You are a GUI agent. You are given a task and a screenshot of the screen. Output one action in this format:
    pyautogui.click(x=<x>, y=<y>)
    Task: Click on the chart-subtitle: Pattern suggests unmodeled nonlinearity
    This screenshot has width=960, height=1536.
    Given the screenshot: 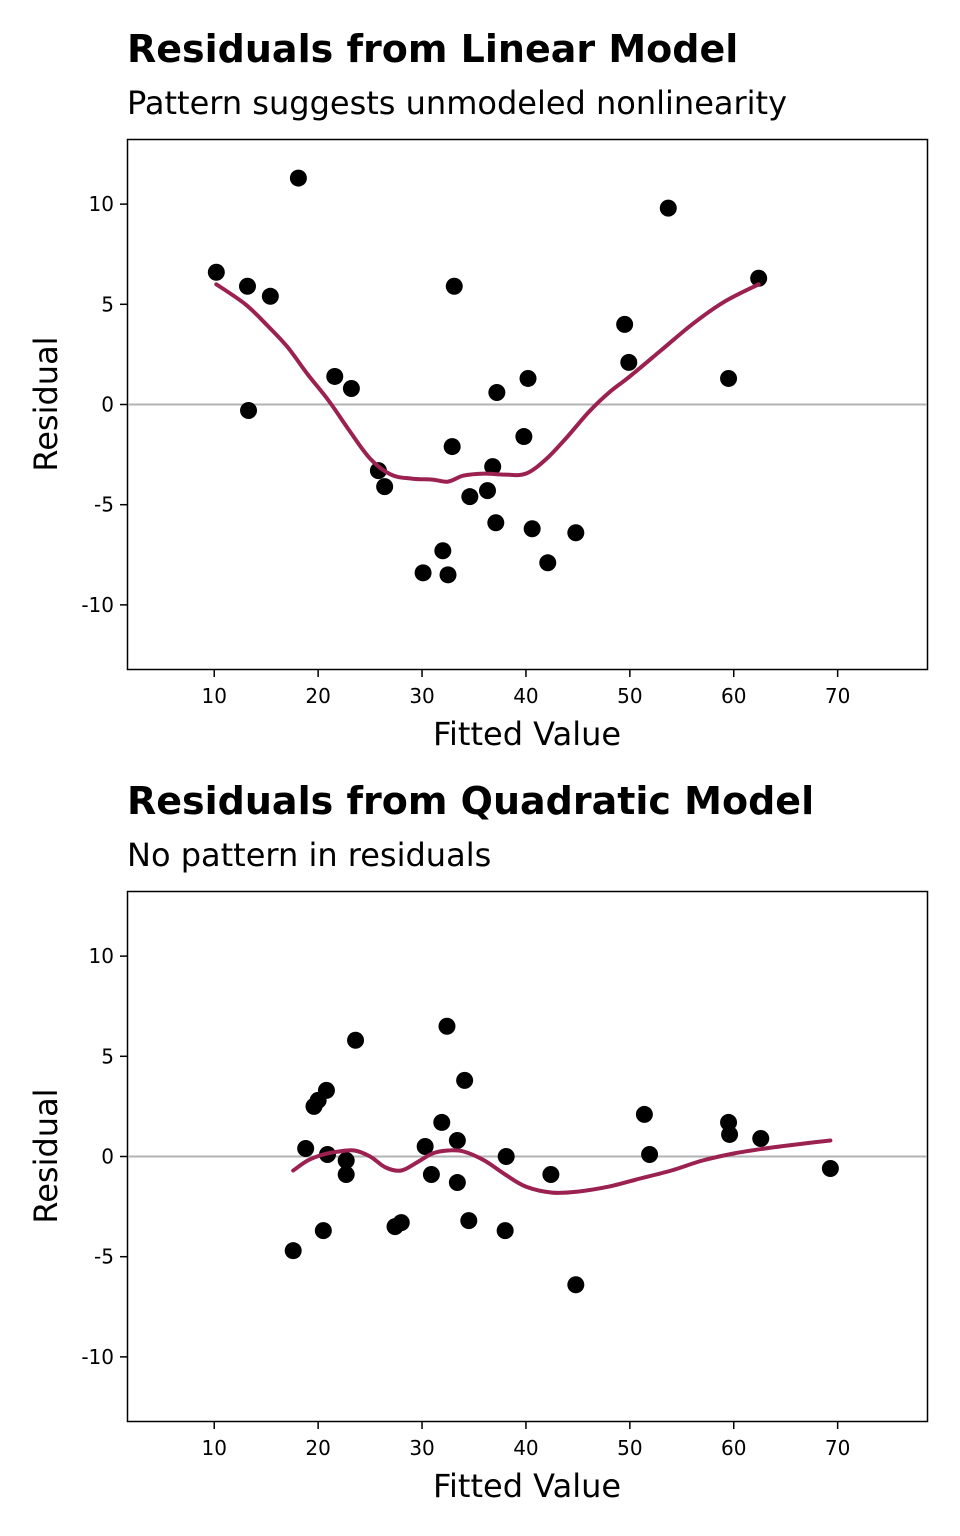 What is the action you would take?
    pyautogui.click(x=457, y=103)
    